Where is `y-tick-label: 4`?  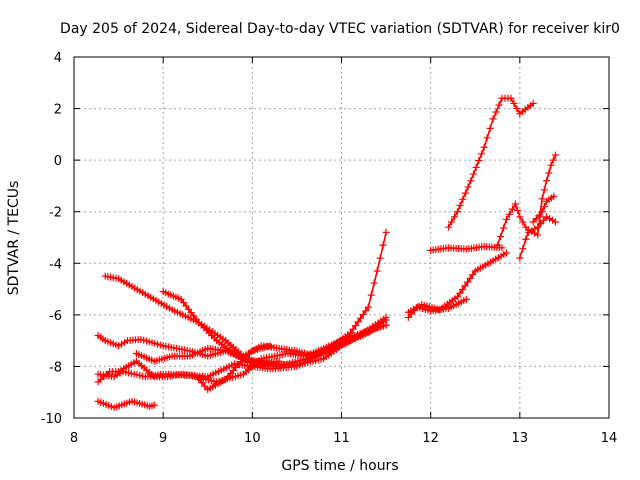
y-tick-label: 4 is located at coordinates (58, 58).